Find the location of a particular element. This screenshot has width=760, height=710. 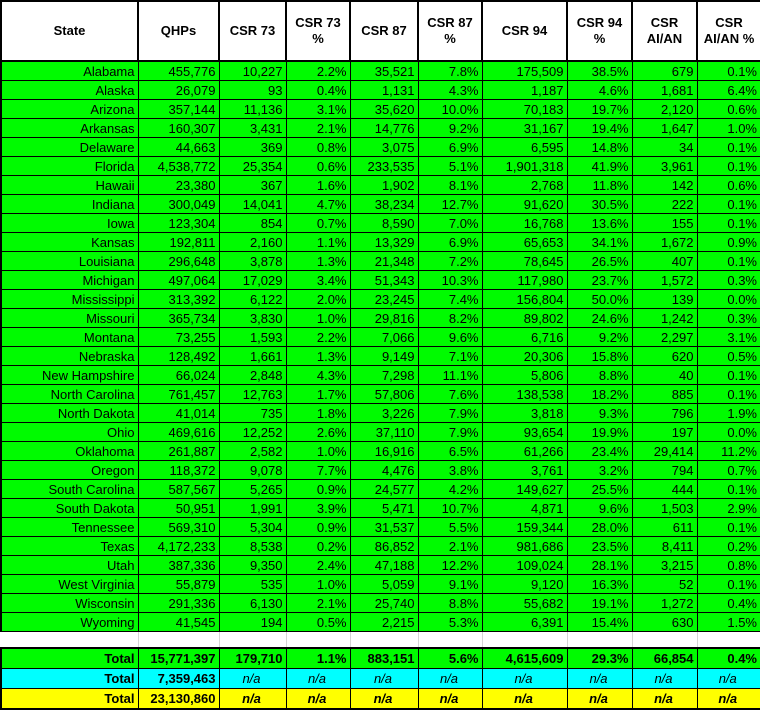

value-cell: 569,310 is located at coordinates (178, 527).